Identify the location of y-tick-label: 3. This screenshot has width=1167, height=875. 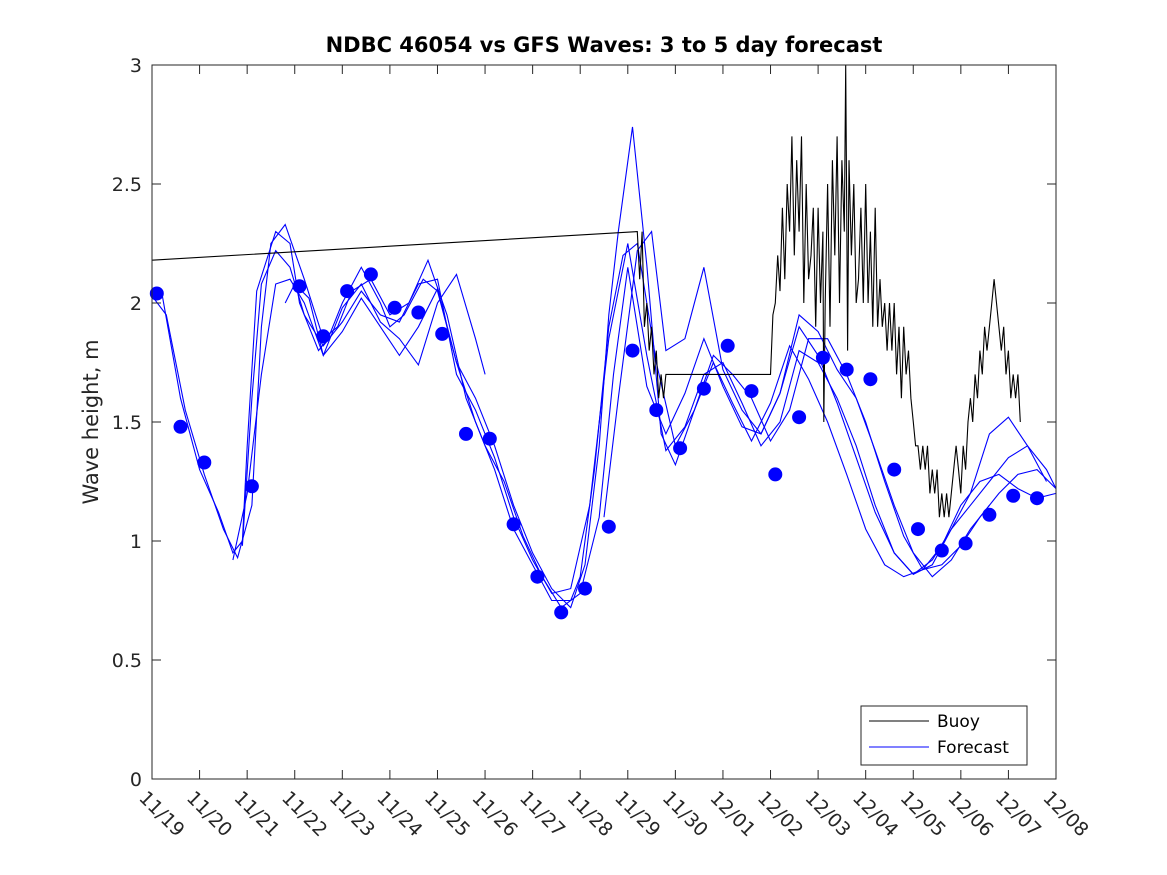
(136, 66).